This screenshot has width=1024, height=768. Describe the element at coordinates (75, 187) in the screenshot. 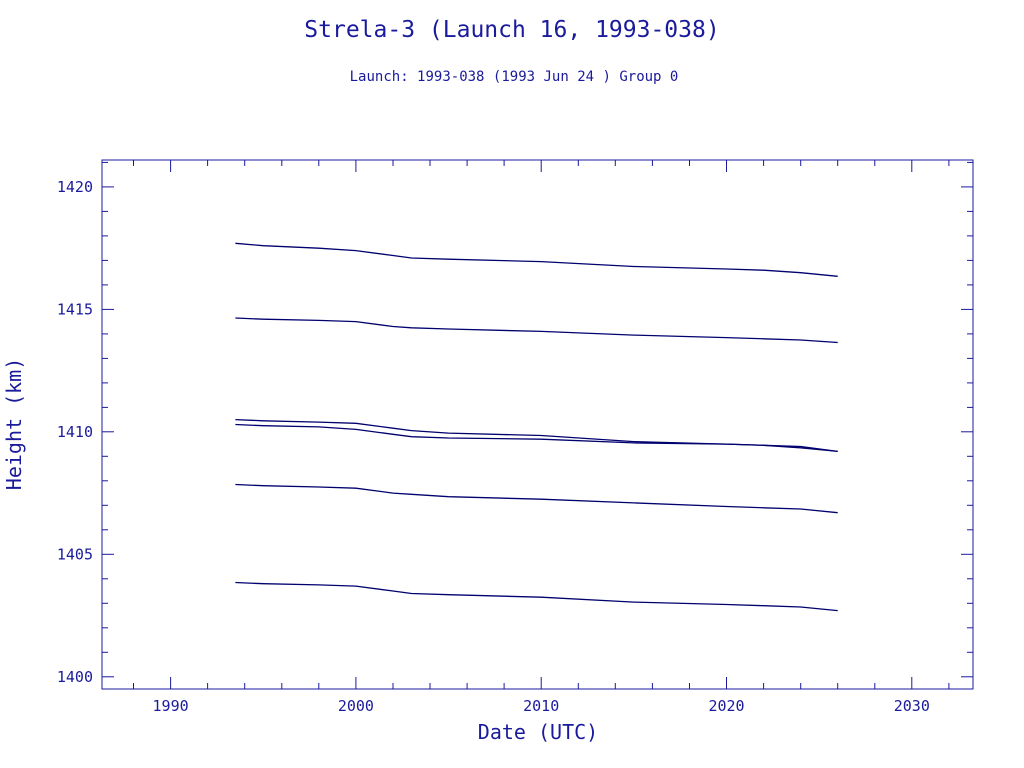

I see `y-tick-label: 1420` at that location.